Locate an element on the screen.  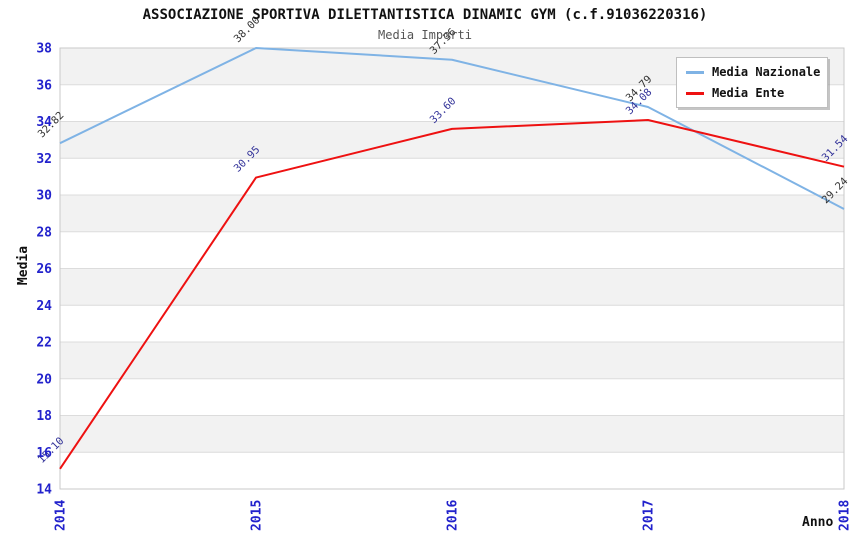
y-axis-title: Media is located at coordinates (24, 265).